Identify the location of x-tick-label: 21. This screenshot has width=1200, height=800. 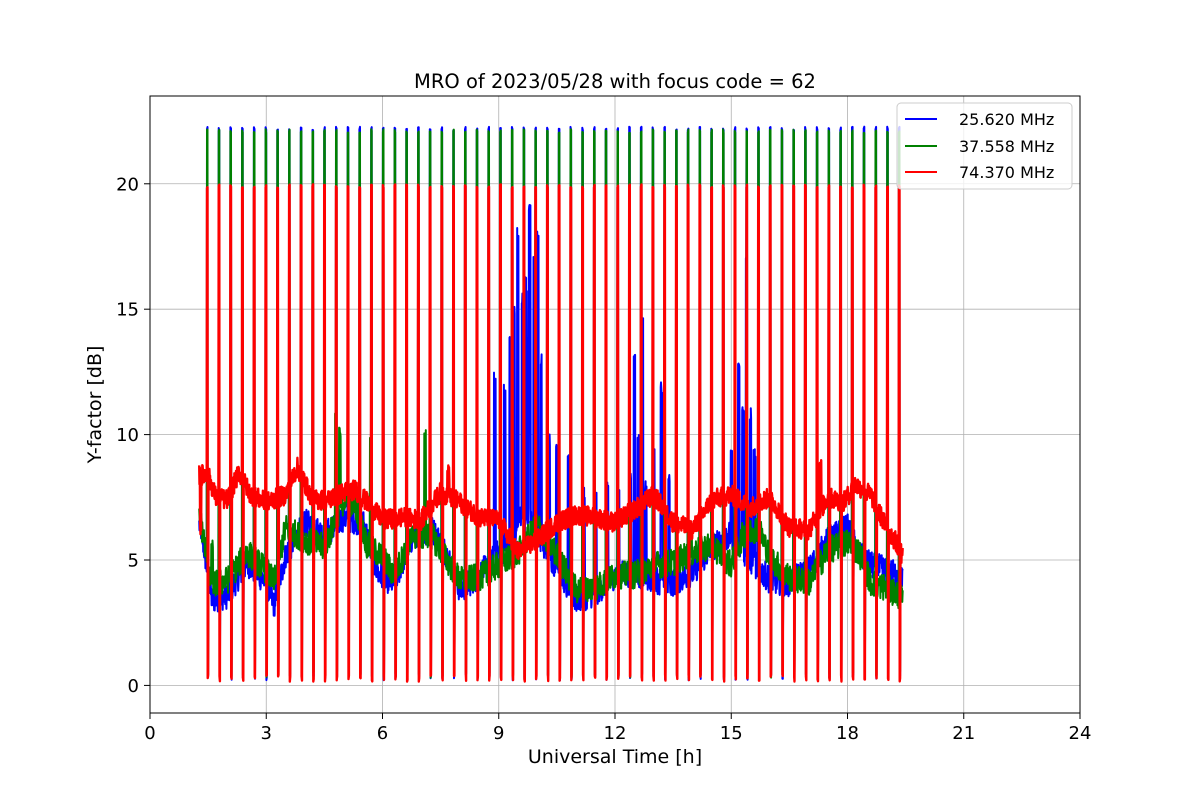
(963, 733).